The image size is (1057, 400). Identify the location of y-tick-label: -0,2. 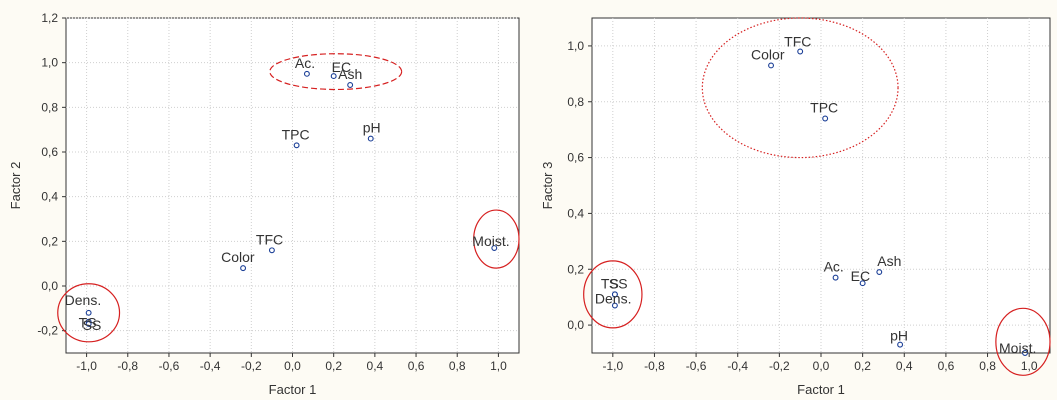
(47, 331).